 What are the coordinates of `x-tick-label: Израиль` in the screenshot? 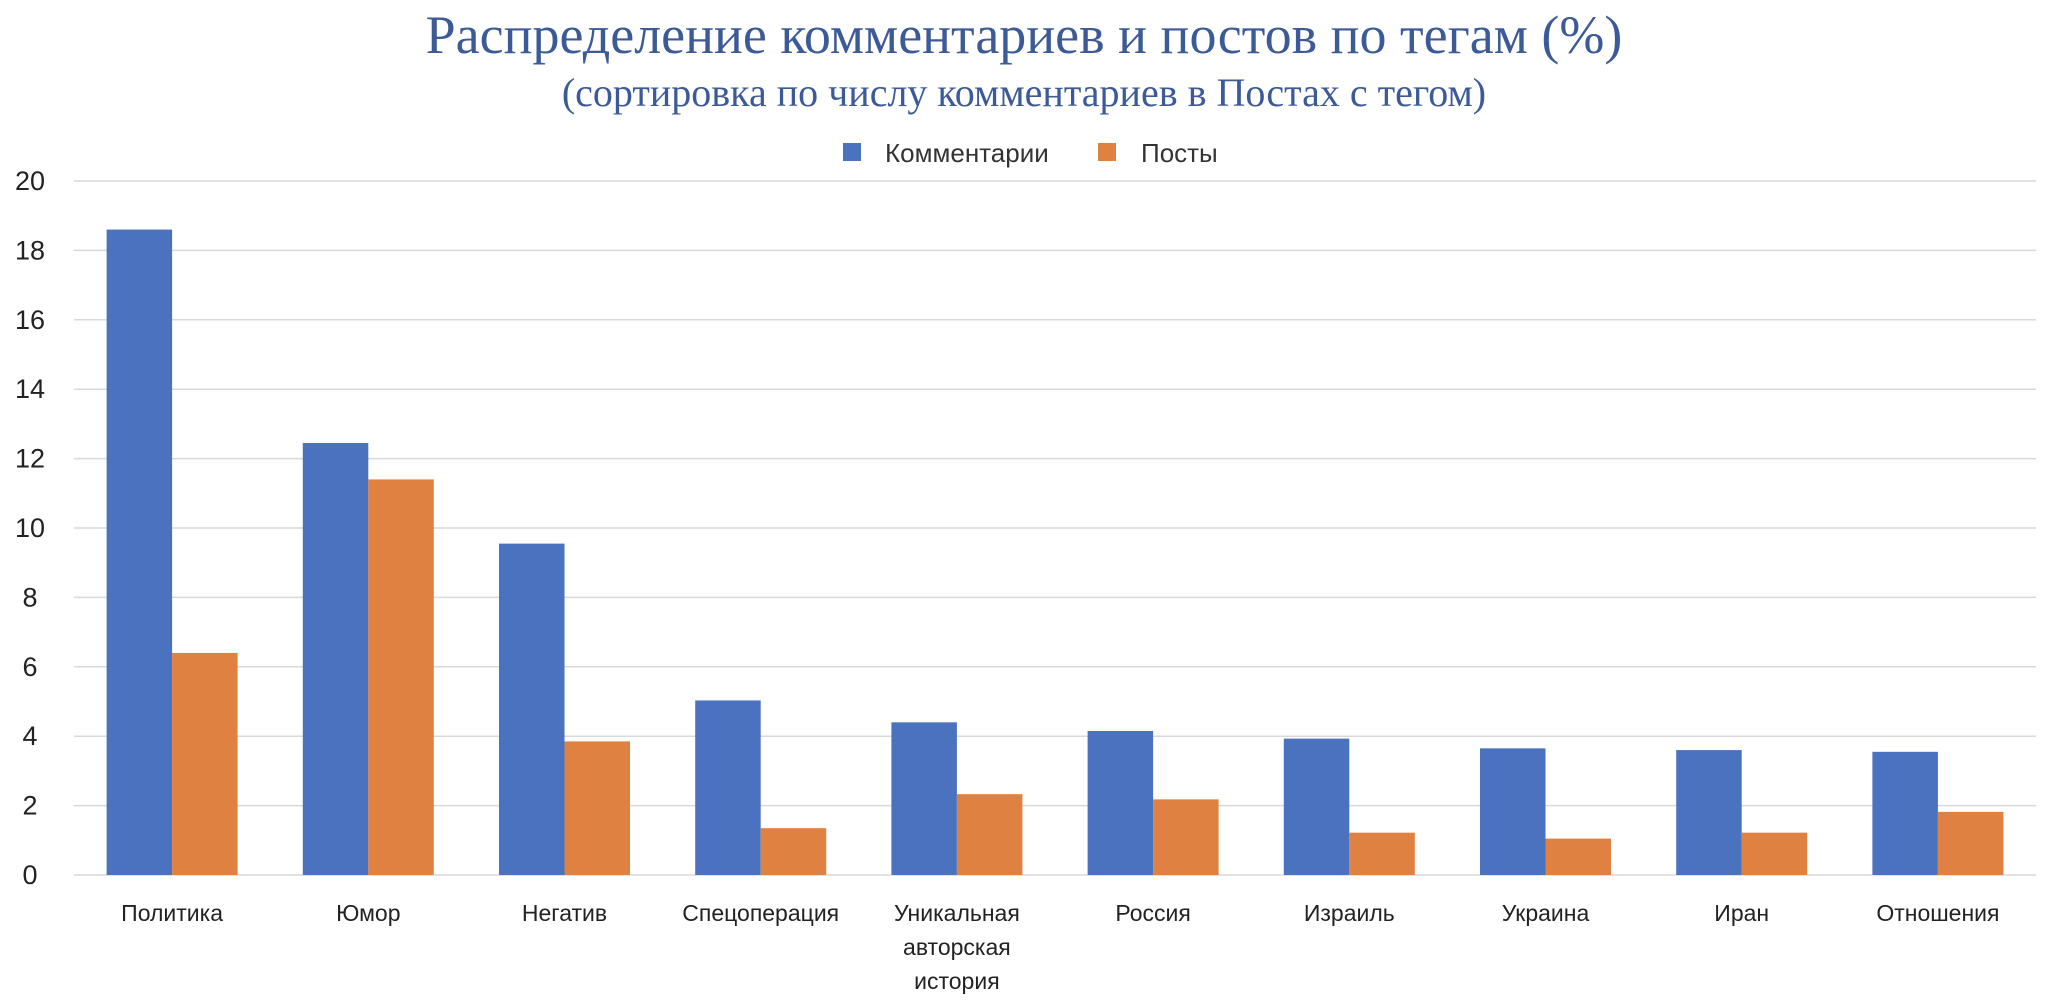 It's located at (1349, 913).